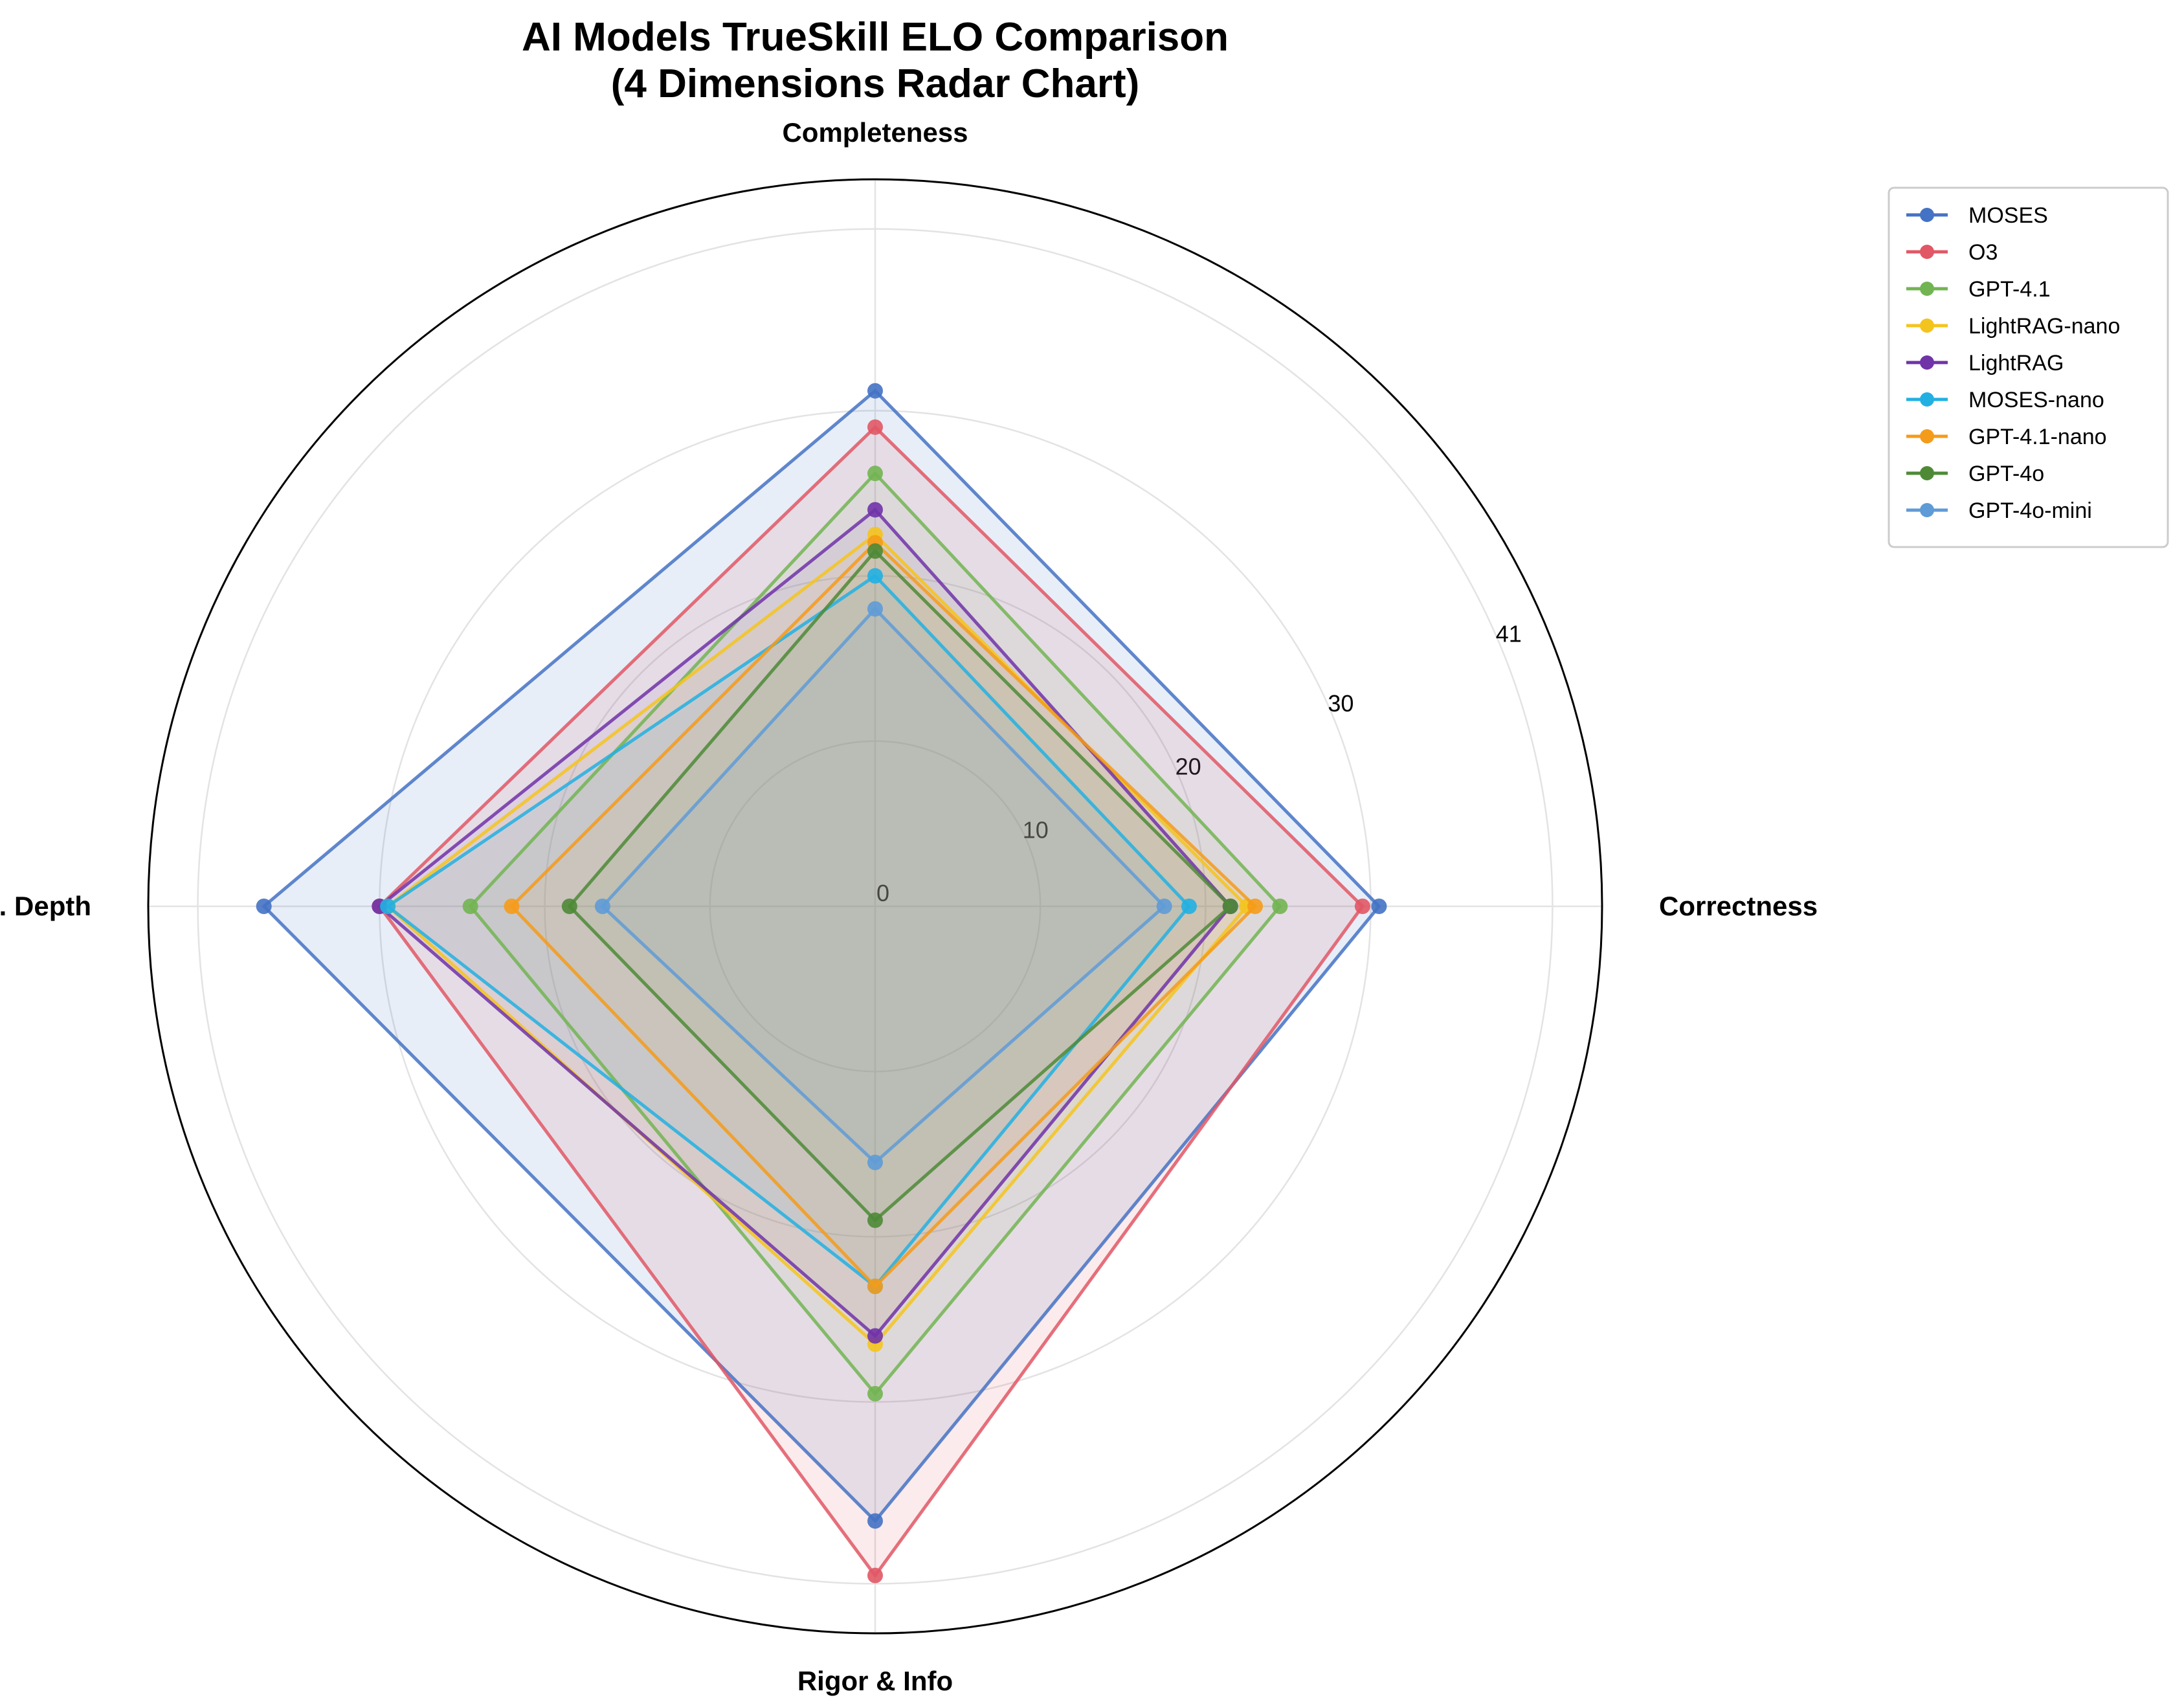  I want to click on axis-label: Theo. Depth, so click(46, 906).